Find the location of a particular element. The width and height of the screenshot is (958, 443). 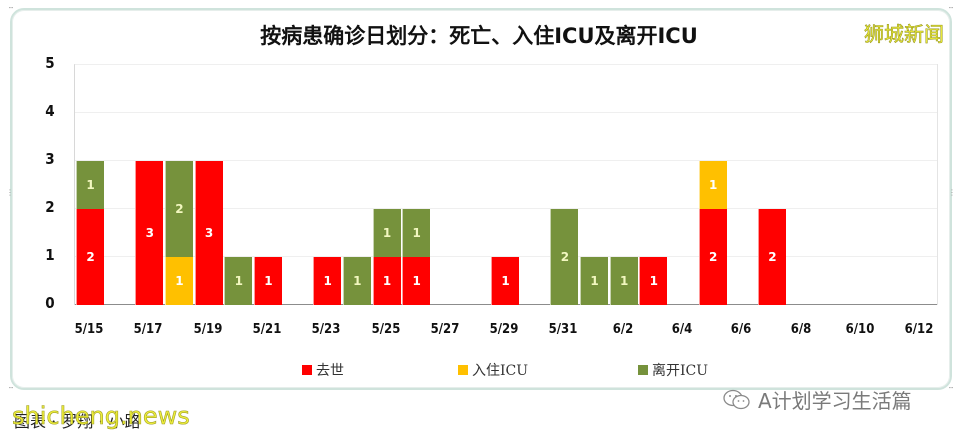

y-tick-label: 5 is located at coordinates (50, 63).